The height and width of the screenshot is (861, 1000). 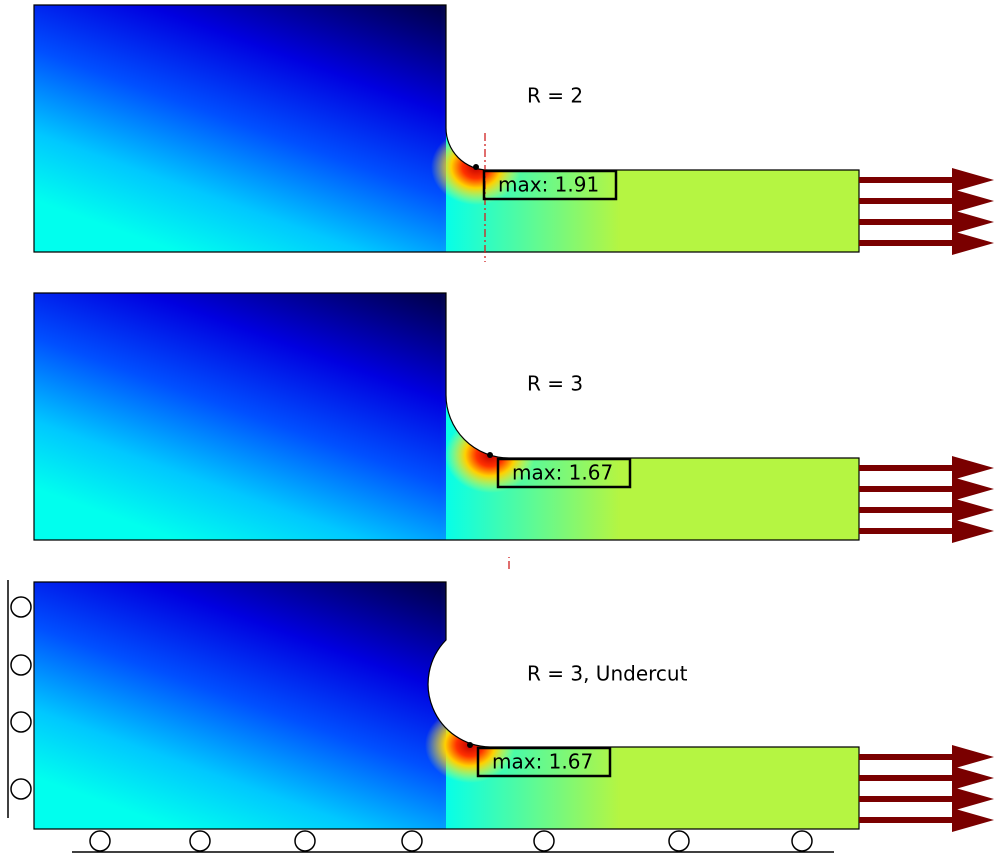 I want to click on max-label: max: 1.91, so click(x=548, y=185).